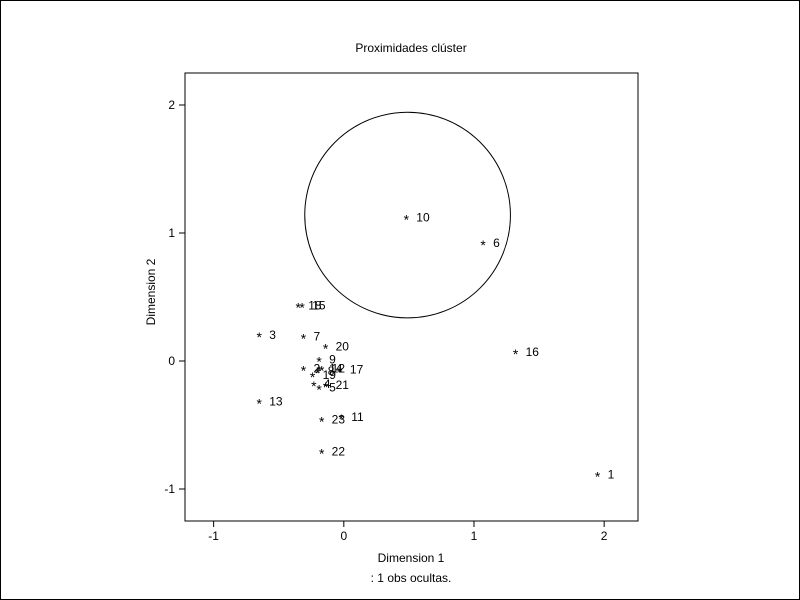 This screenshot has width=800, height=600. I want to click on point-label: 7, so click(316, 336).